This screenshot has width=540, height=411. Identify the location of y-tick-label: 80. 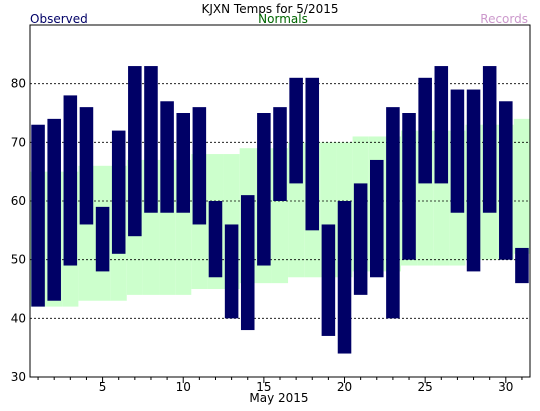
(18, 84).